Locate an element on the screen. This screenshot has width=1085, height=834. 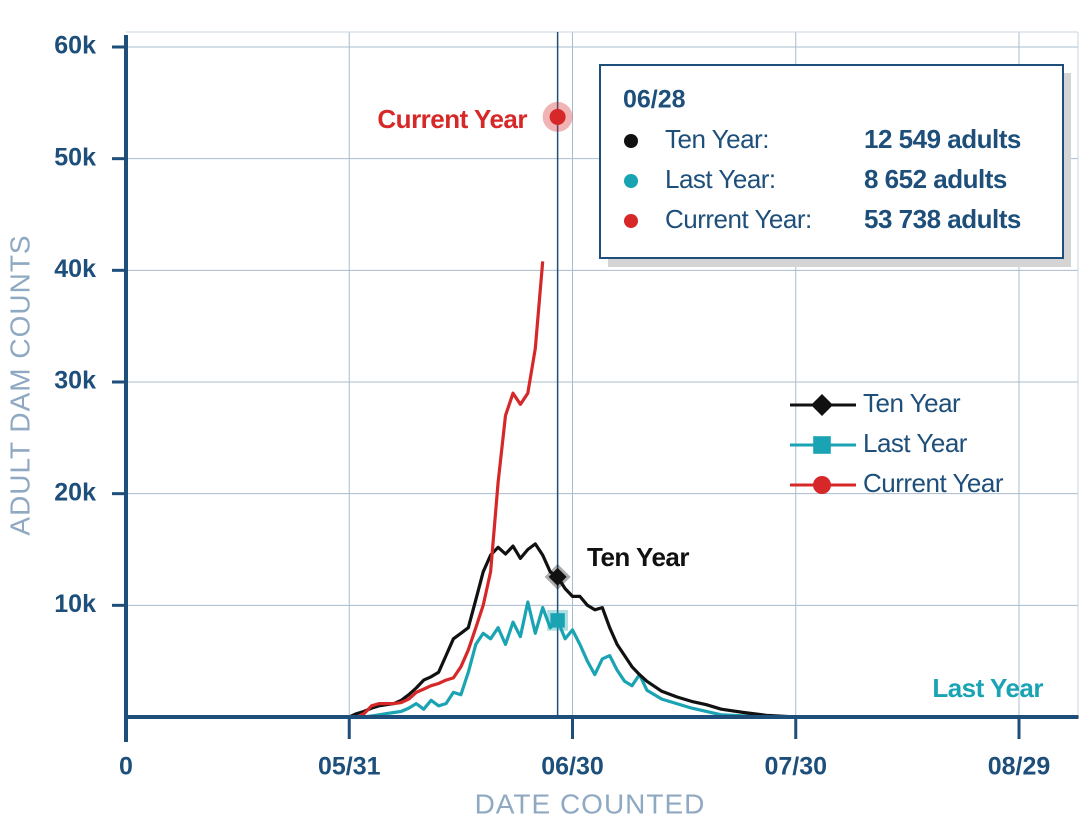
y-tick-label: 30k is located at coordinates (75, 381).